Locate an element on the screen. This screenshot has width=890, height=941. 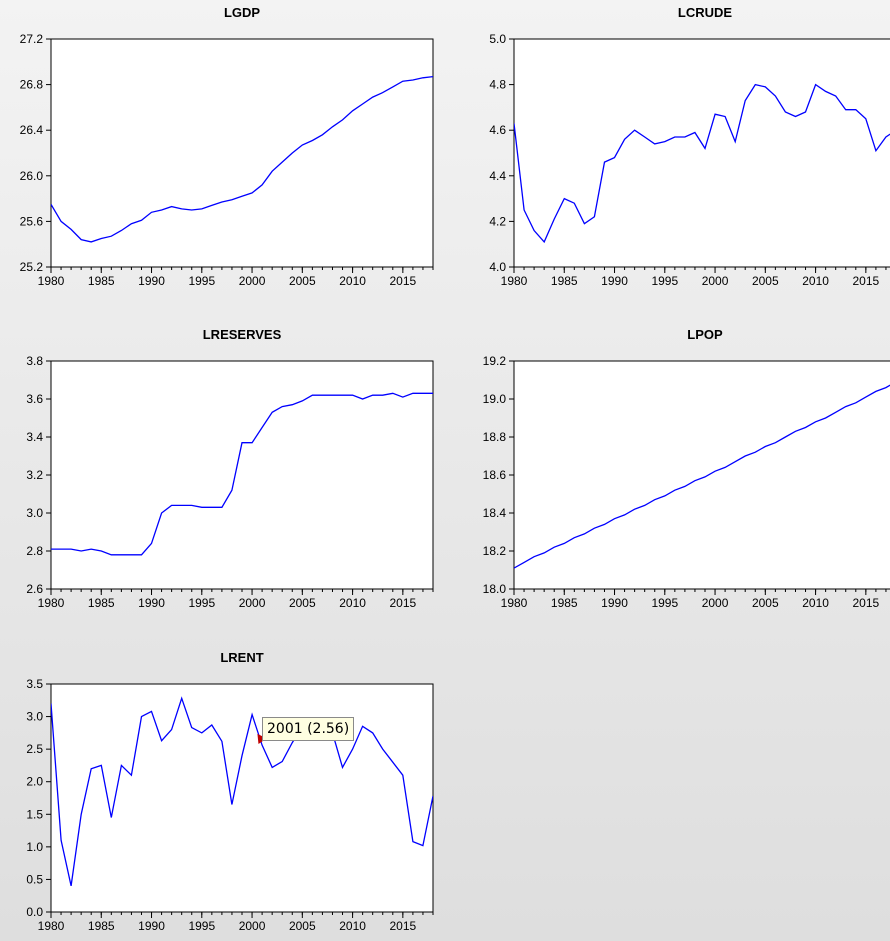
series-line-lgdp is located at coordinates (242, 159).